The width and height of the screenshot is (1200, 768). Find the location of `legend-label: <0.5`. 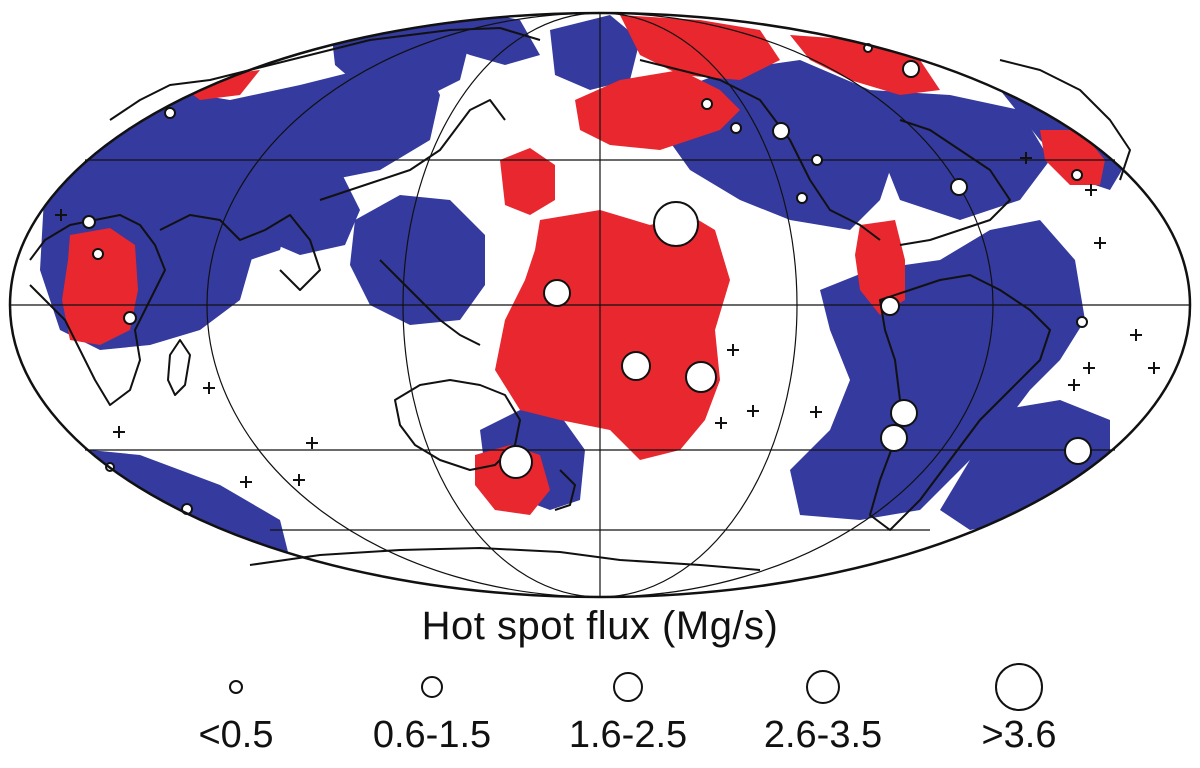

legend-label: <0.5 is located at coordinates (236, 735).